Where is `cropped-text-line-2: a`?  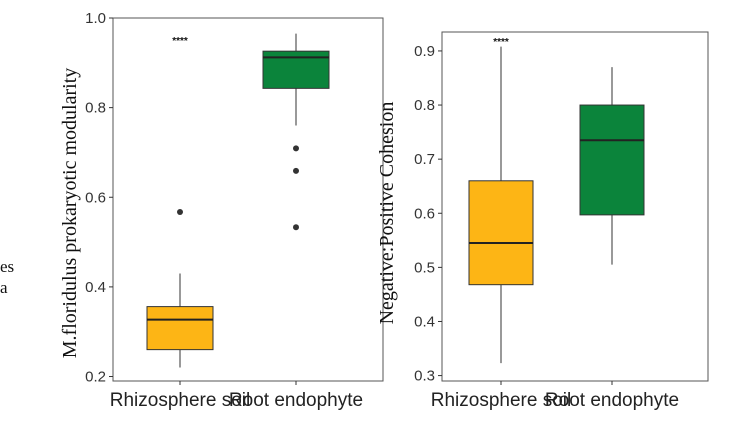
cropped-text-line-2: a is located at coordinates (4, 287).